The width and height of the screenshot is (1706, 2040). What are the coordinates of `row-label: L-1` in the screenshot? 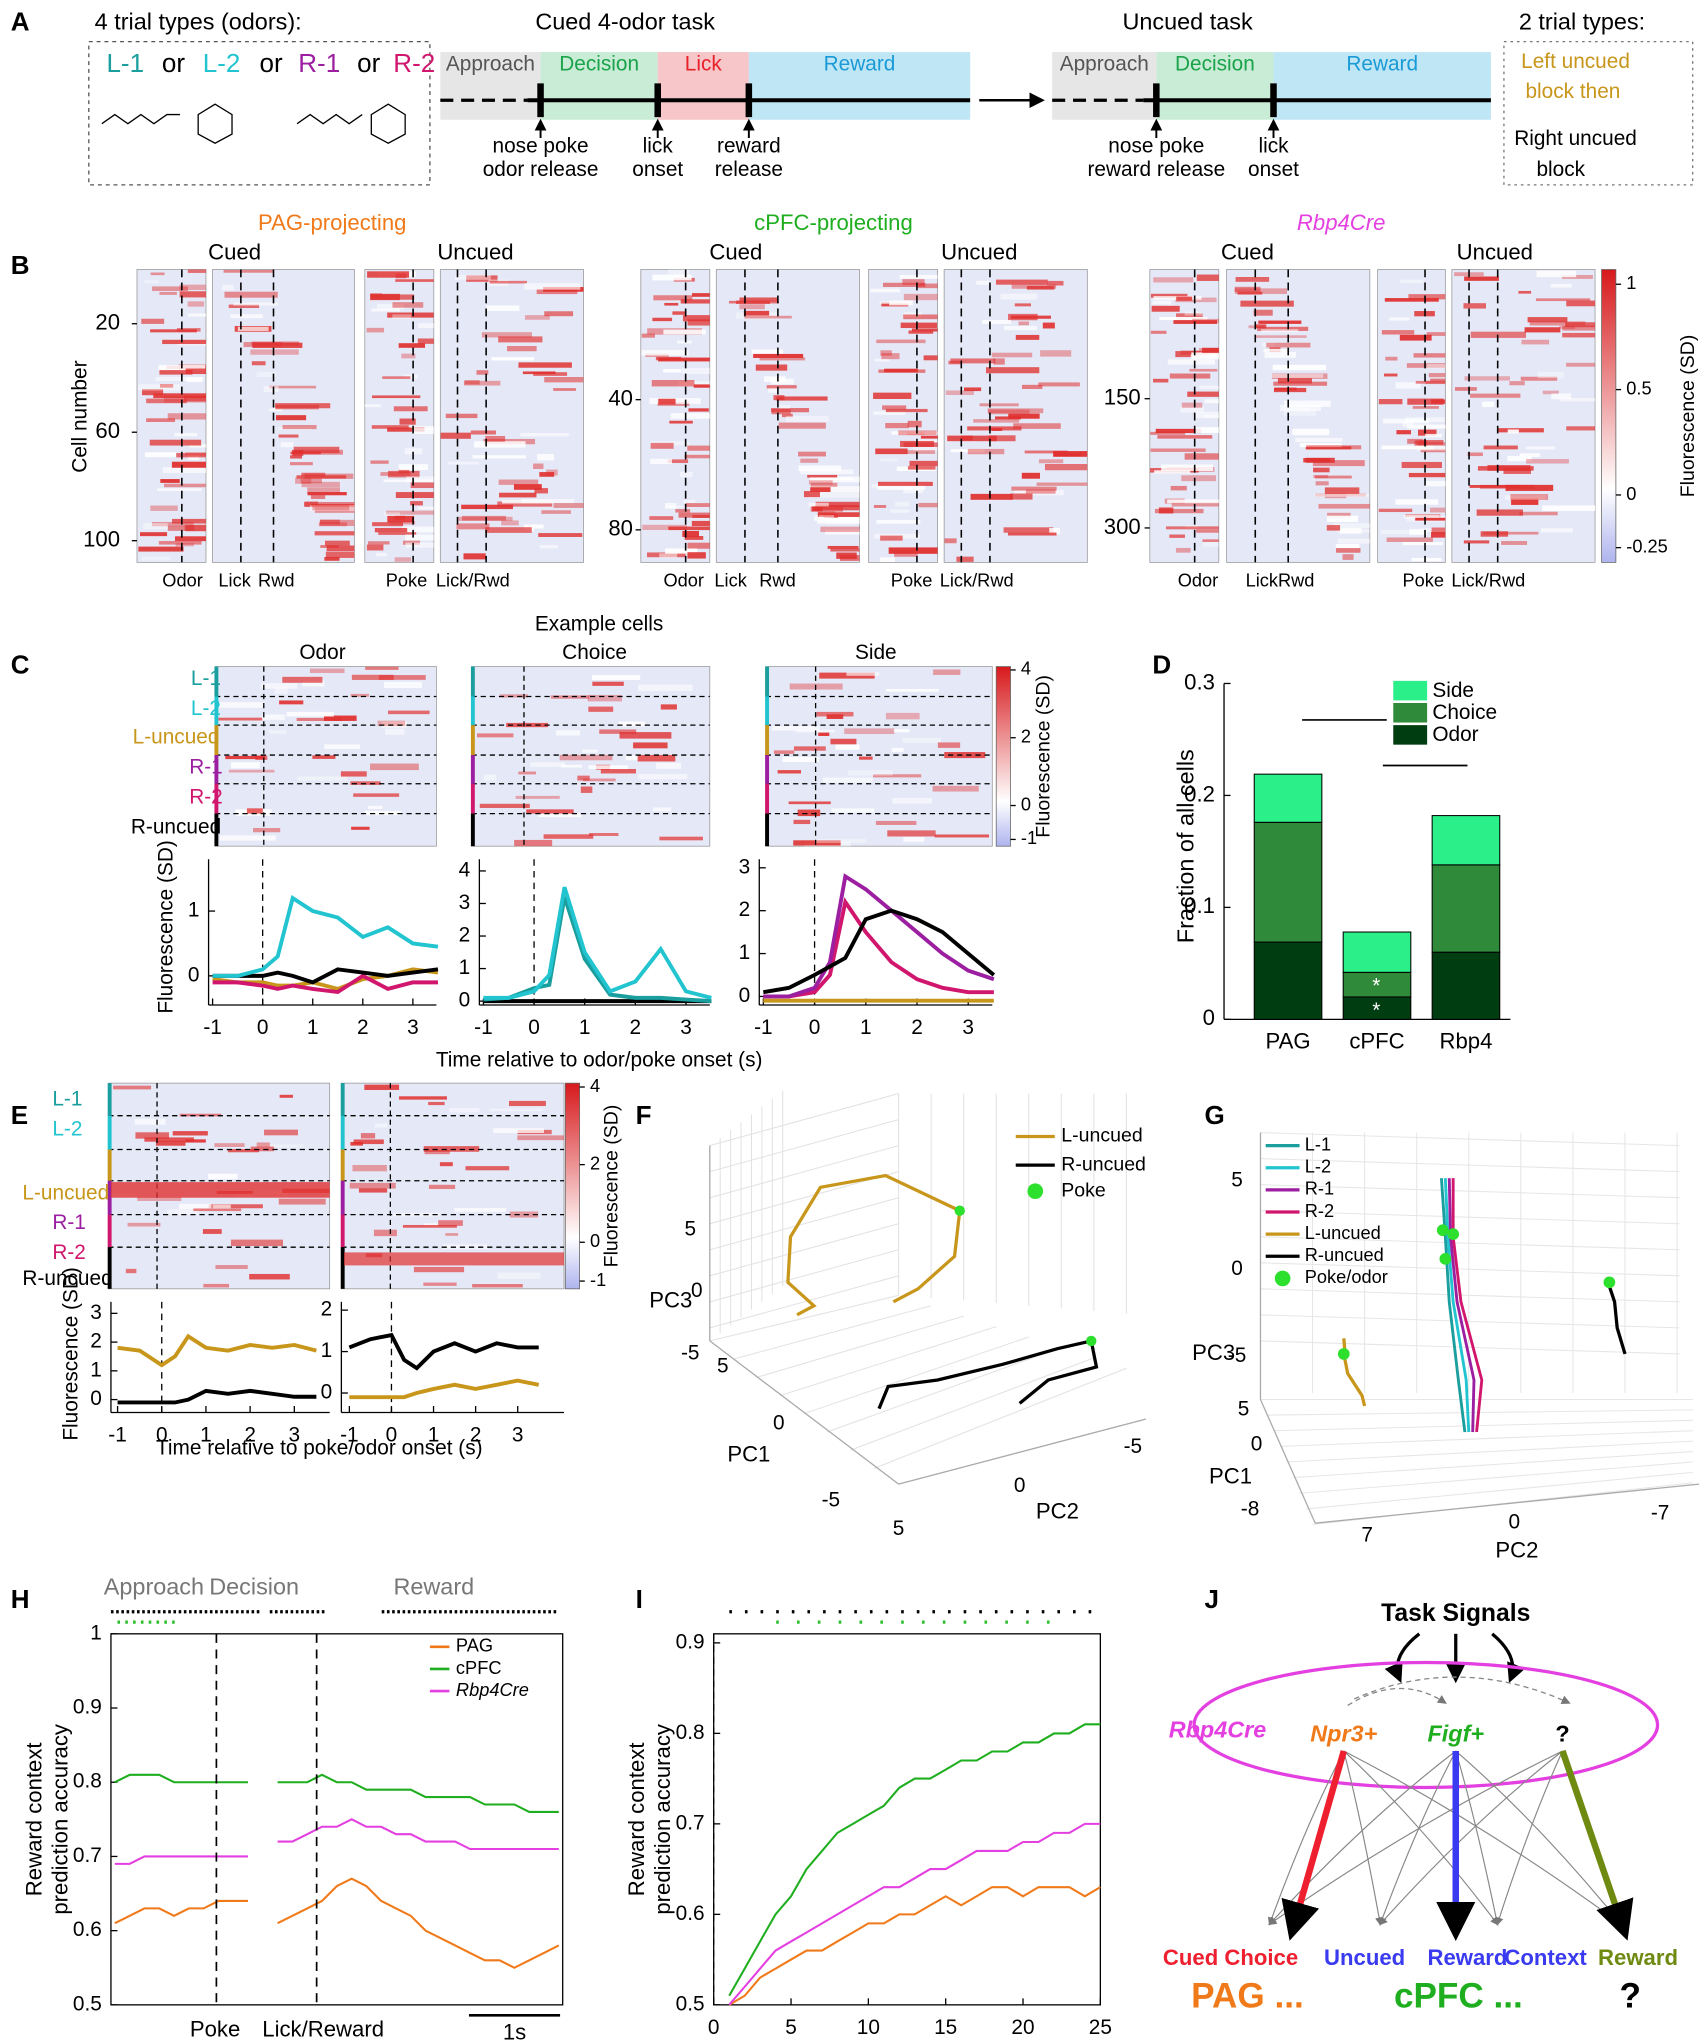 It's located at (67, 1099).